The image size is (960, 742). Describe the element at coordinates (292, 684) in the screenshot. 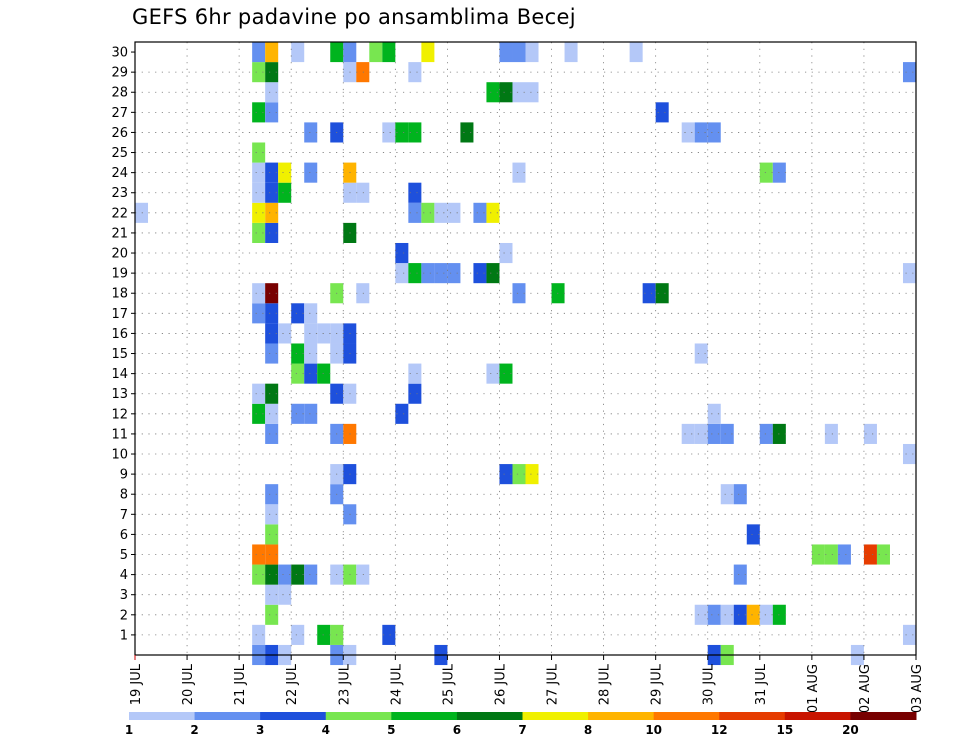

I see `x-tick-label: 22 JUL` at that location.